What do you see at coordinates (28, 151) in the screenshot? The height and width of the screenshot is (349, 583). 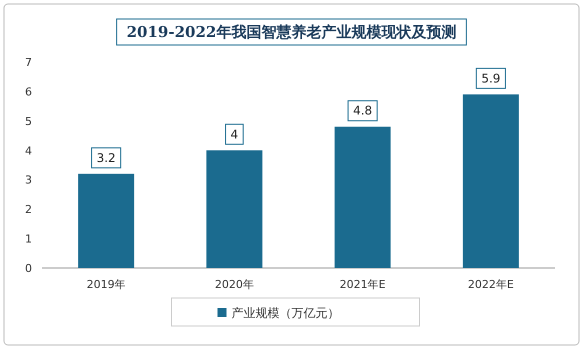 I see `y-tick-label: 4` at bounding box center [28, 151].